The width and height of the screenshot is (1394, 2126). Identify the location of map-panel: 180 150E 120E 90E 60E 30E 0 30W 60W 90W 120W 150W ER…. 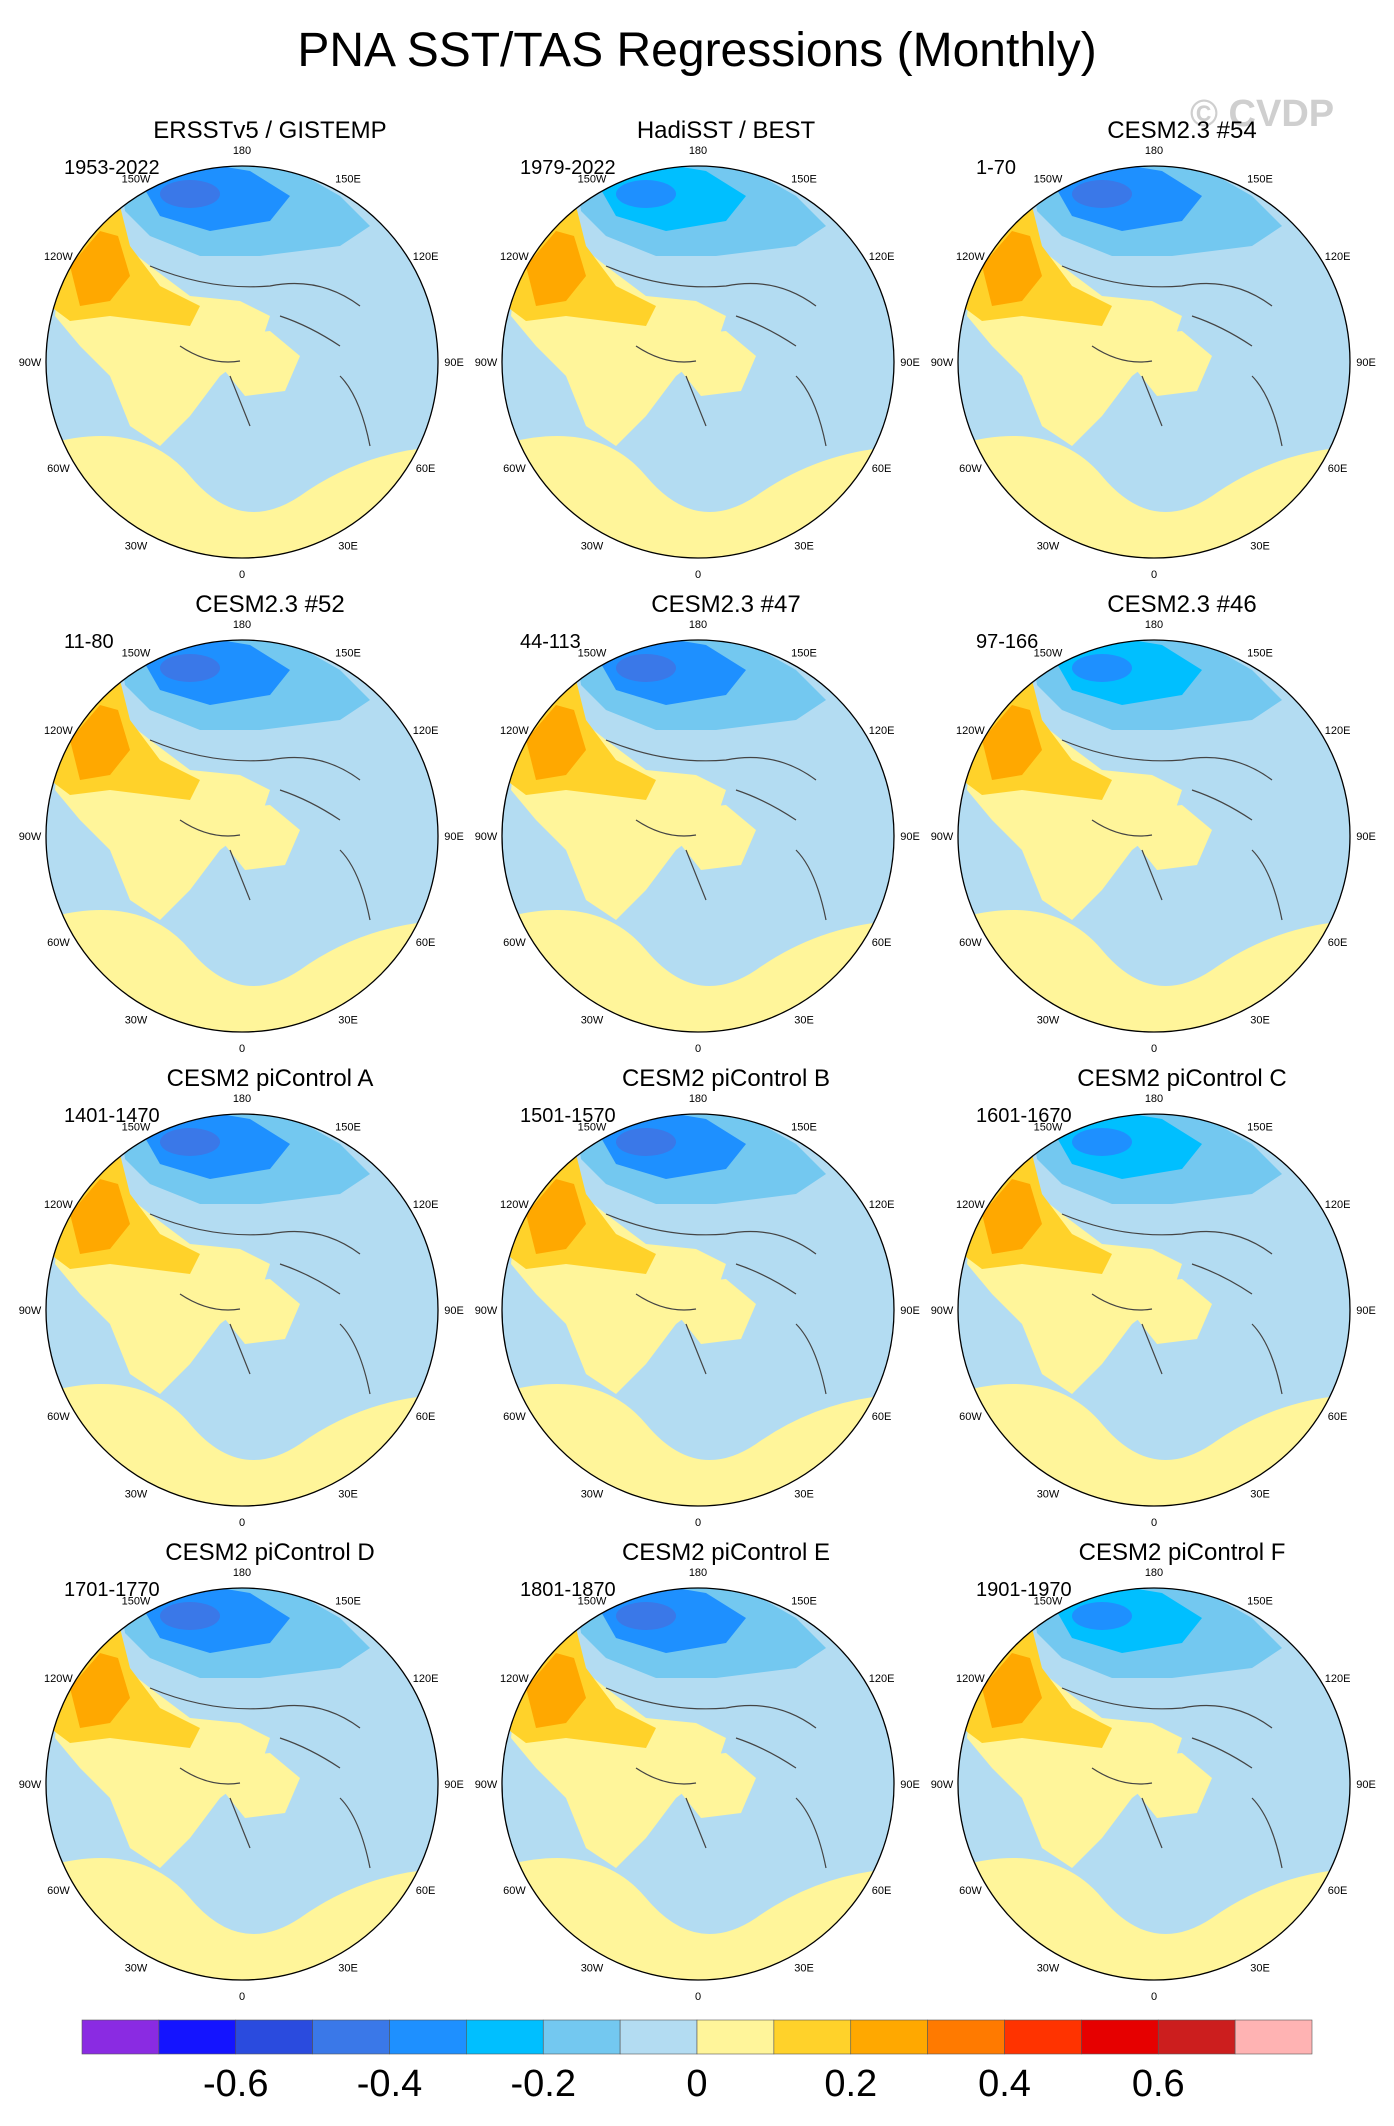
(259, 351).